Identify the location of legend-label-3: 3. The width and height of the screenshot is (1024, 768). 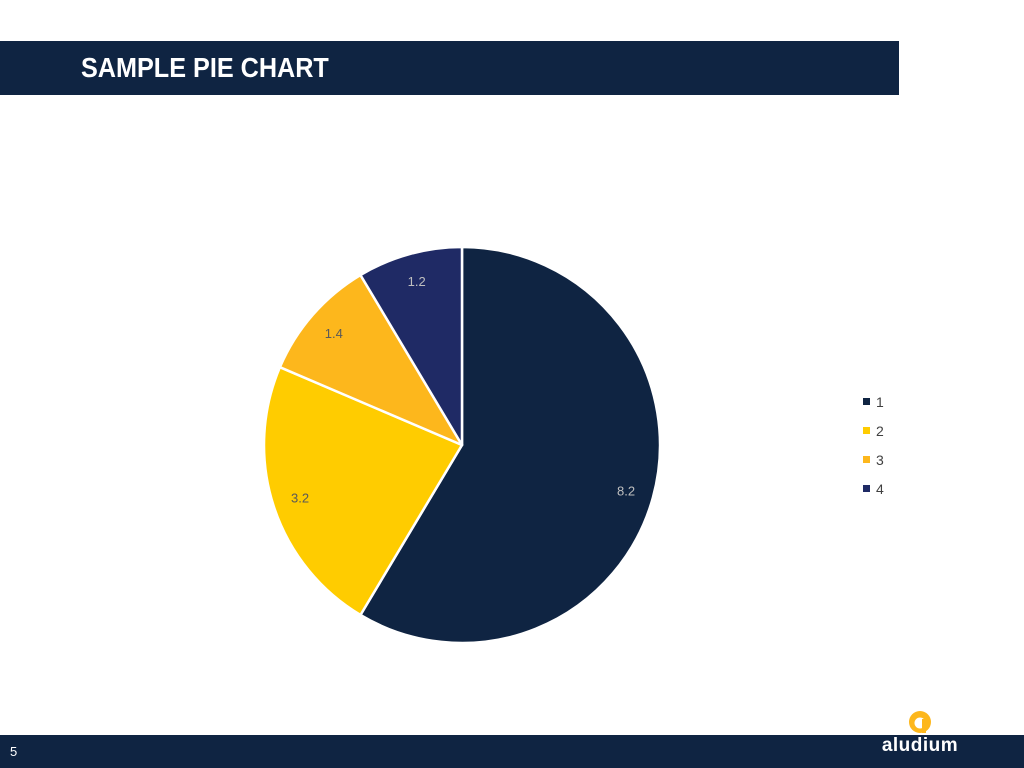
(880, 460).